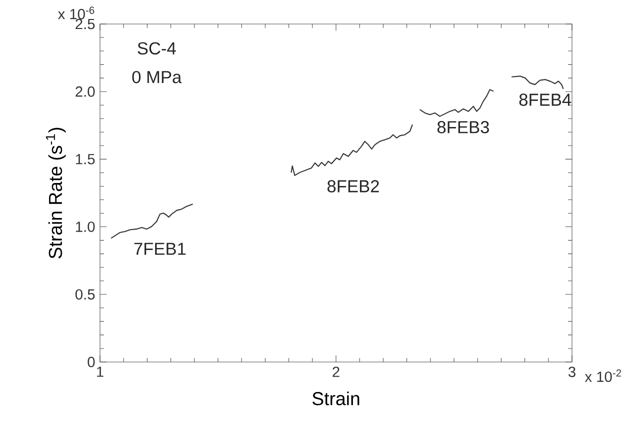 The width and height of the screenshot is (641, 427). What do you see at coordinates (85, 159) in the screenshot?
I see `y-tick-label: 1.5` at bounding box center [85, 159].